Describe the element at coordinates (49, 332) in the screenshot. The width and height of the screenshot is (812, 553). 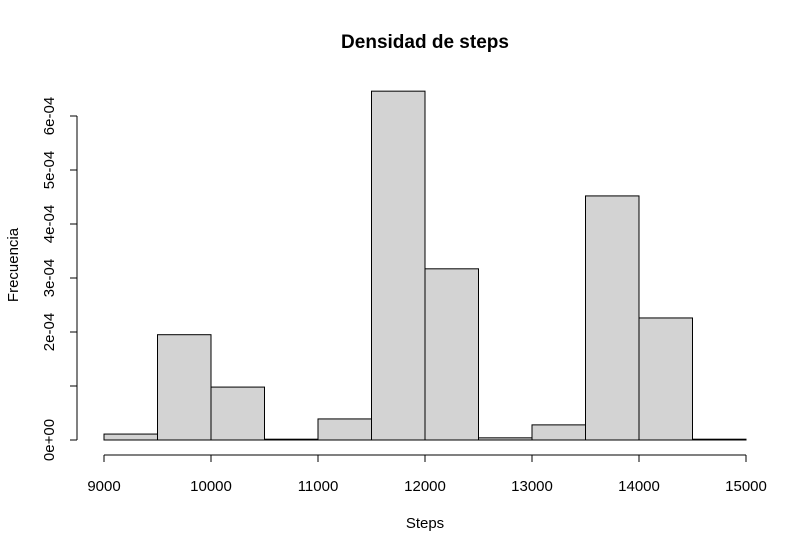
I see `y-tick-label: 2e-04` at that location.